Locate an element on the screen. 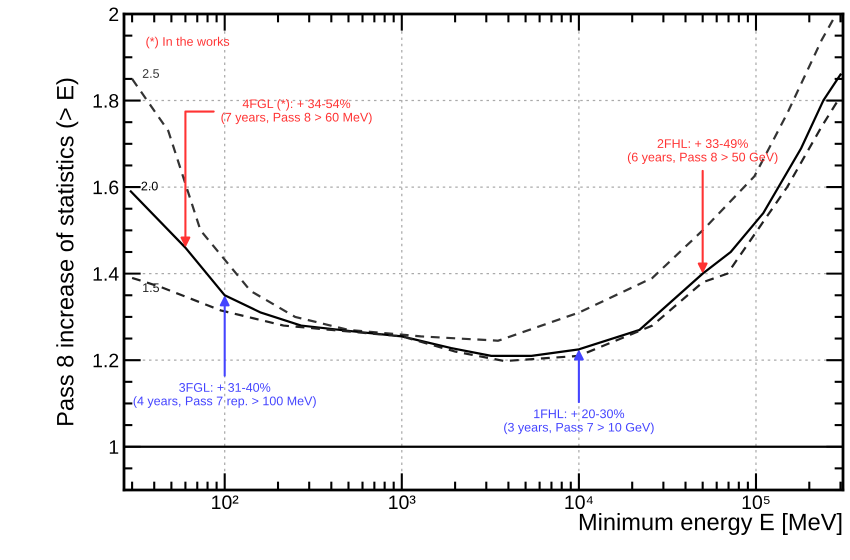  series-label: 2.5 is located at coordinates (151, 73).